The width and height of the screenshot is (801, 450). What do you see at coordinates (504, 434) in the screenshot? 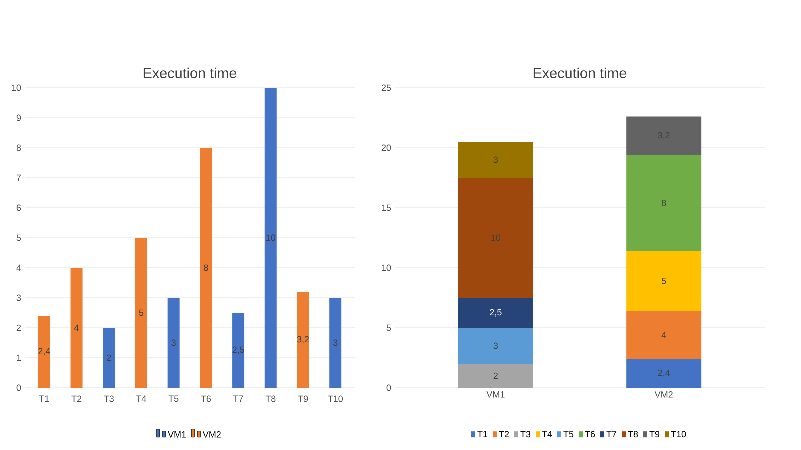
I see `legend-label: T2` at bounding box center [504, 434].